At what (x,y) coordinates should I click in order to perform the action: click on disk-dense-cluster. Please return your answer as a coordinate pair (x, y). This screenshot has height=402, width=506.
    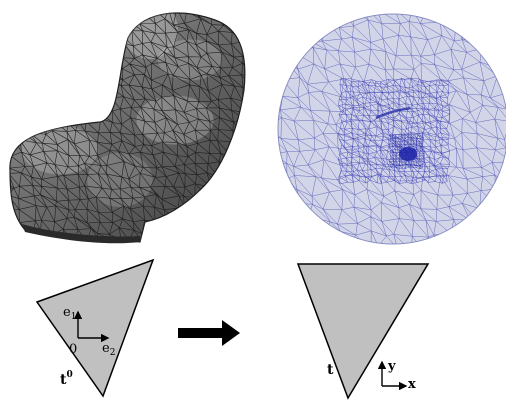
    Looking at the image, I should click on (408, 154).